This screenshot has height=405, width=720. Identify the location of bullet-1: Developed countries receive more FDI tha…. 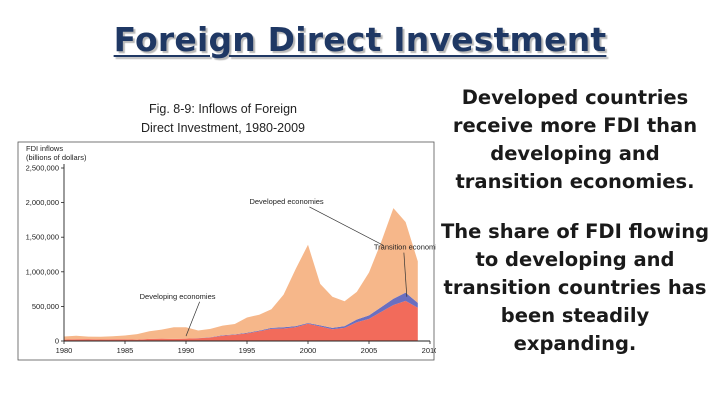
(575, 139).